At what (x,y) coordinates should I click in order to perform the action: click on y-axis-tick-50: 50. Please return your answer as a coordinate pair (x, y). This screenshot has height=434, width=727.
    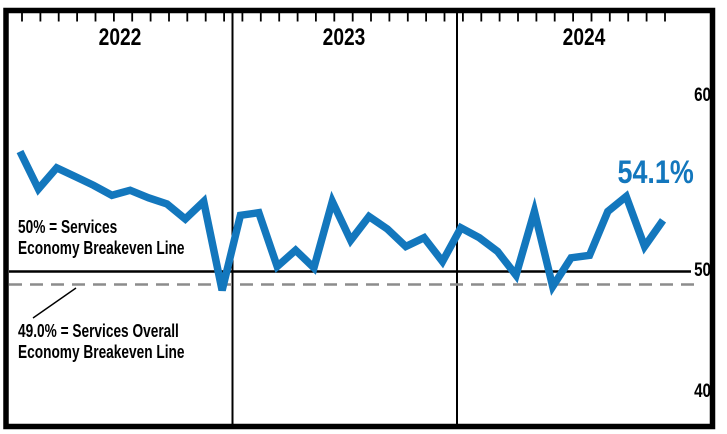
    Looking at the image, I should click on (702, 270).